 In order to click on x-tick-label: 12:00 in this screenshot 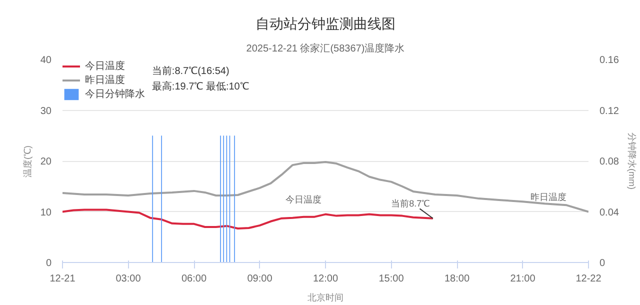, I will do `click(325, 279)`.